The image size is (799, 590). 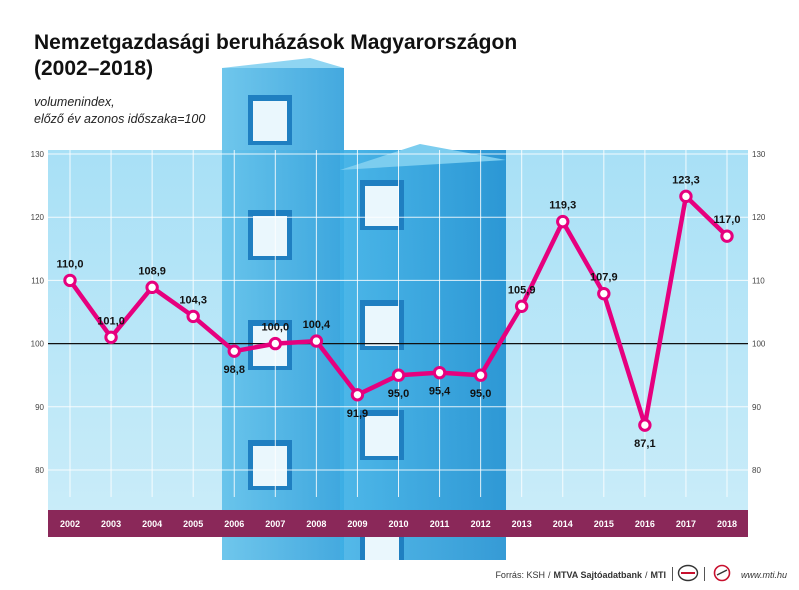 I want to click on data-label: 108,9, so click(x=152, y=271).